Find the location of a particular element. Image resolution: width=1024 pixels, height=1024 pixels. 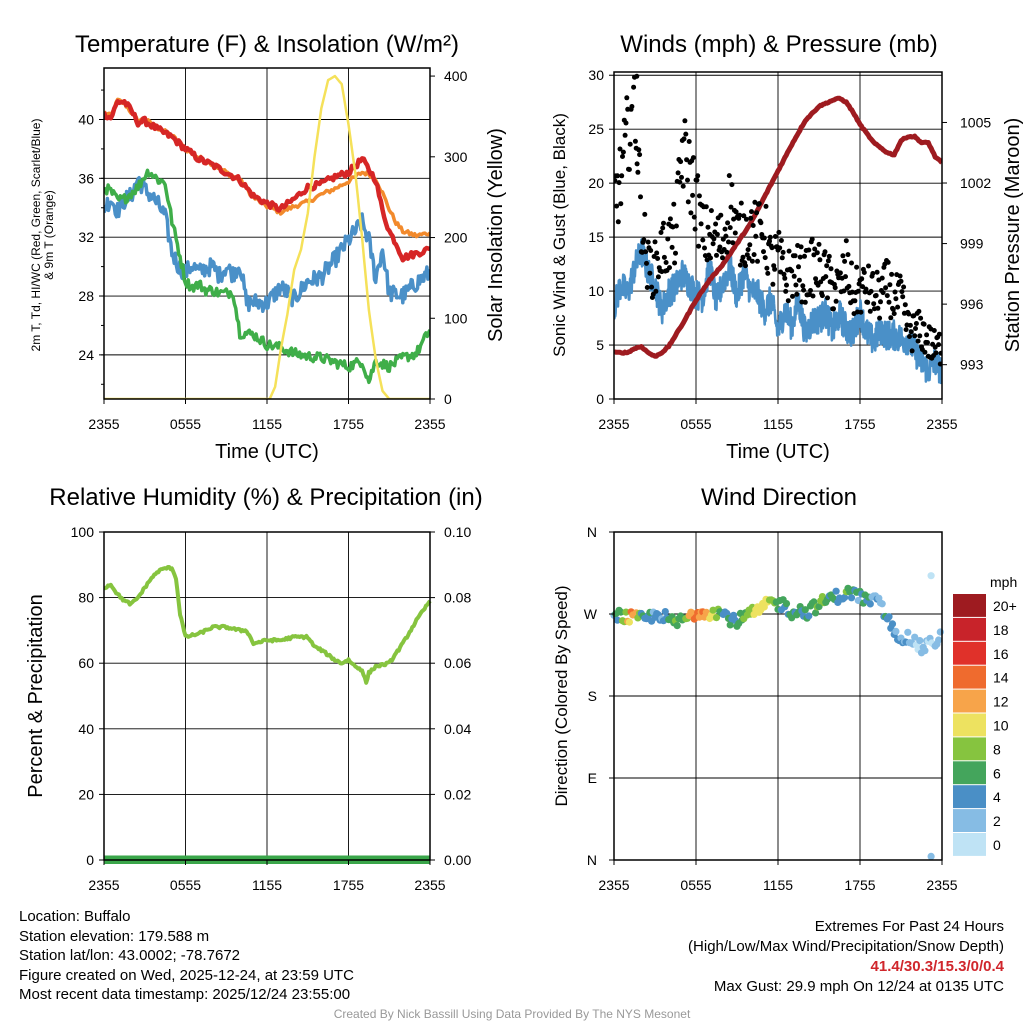

x-tick-label: 1755 is located at coordinates (348, 885).